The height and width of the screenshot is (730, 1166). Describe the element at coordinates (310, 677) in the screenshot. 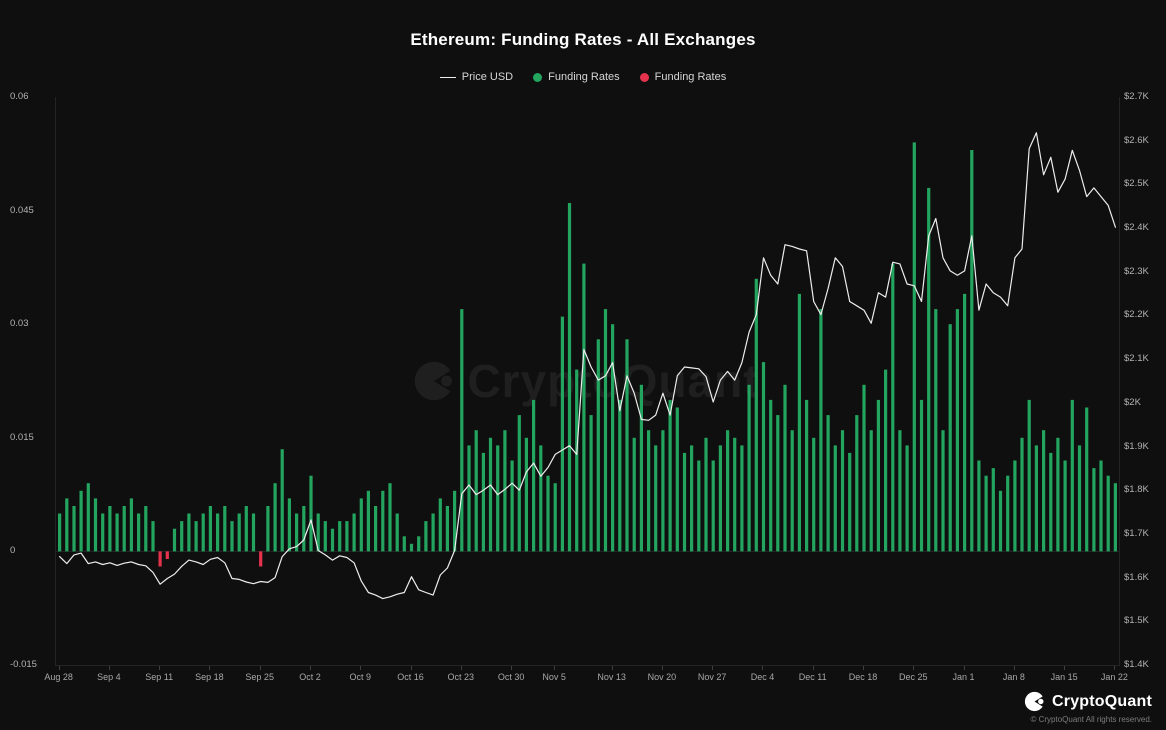

I see `x-axis-label: Oct 2` at that location.